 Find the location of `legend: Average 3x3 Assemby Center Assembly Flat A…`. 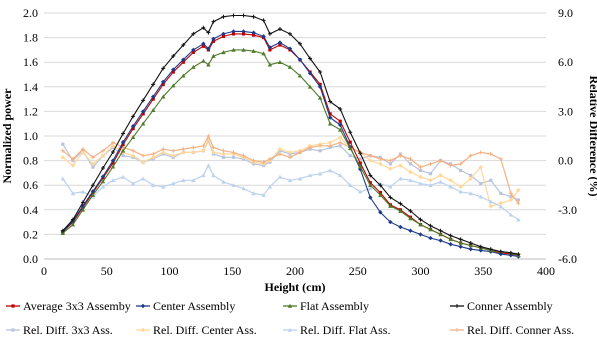

legend: Average 3x3 Assemby Center Assembly Flat A… is located at coordinates (290, 318).